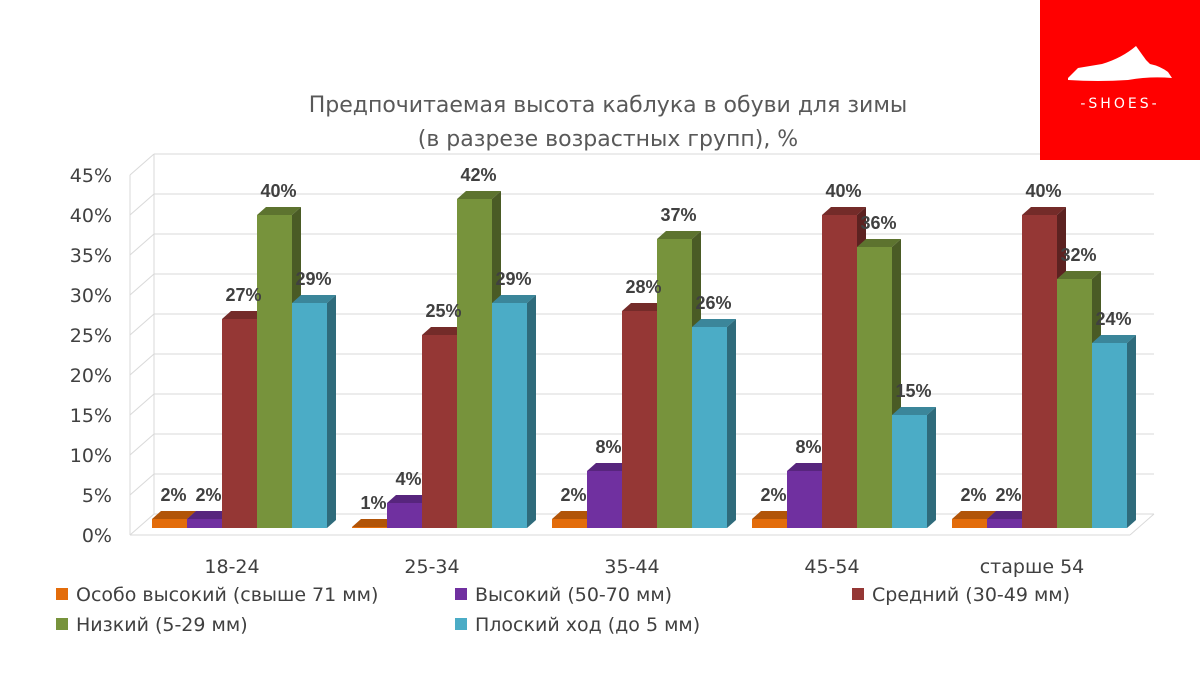 The height and width of the screenshot is (676, 1200). What do you see at coordinates (713, 303) in the screenshot?
I see `data-label: 26%` at bounding box center [713, 303].